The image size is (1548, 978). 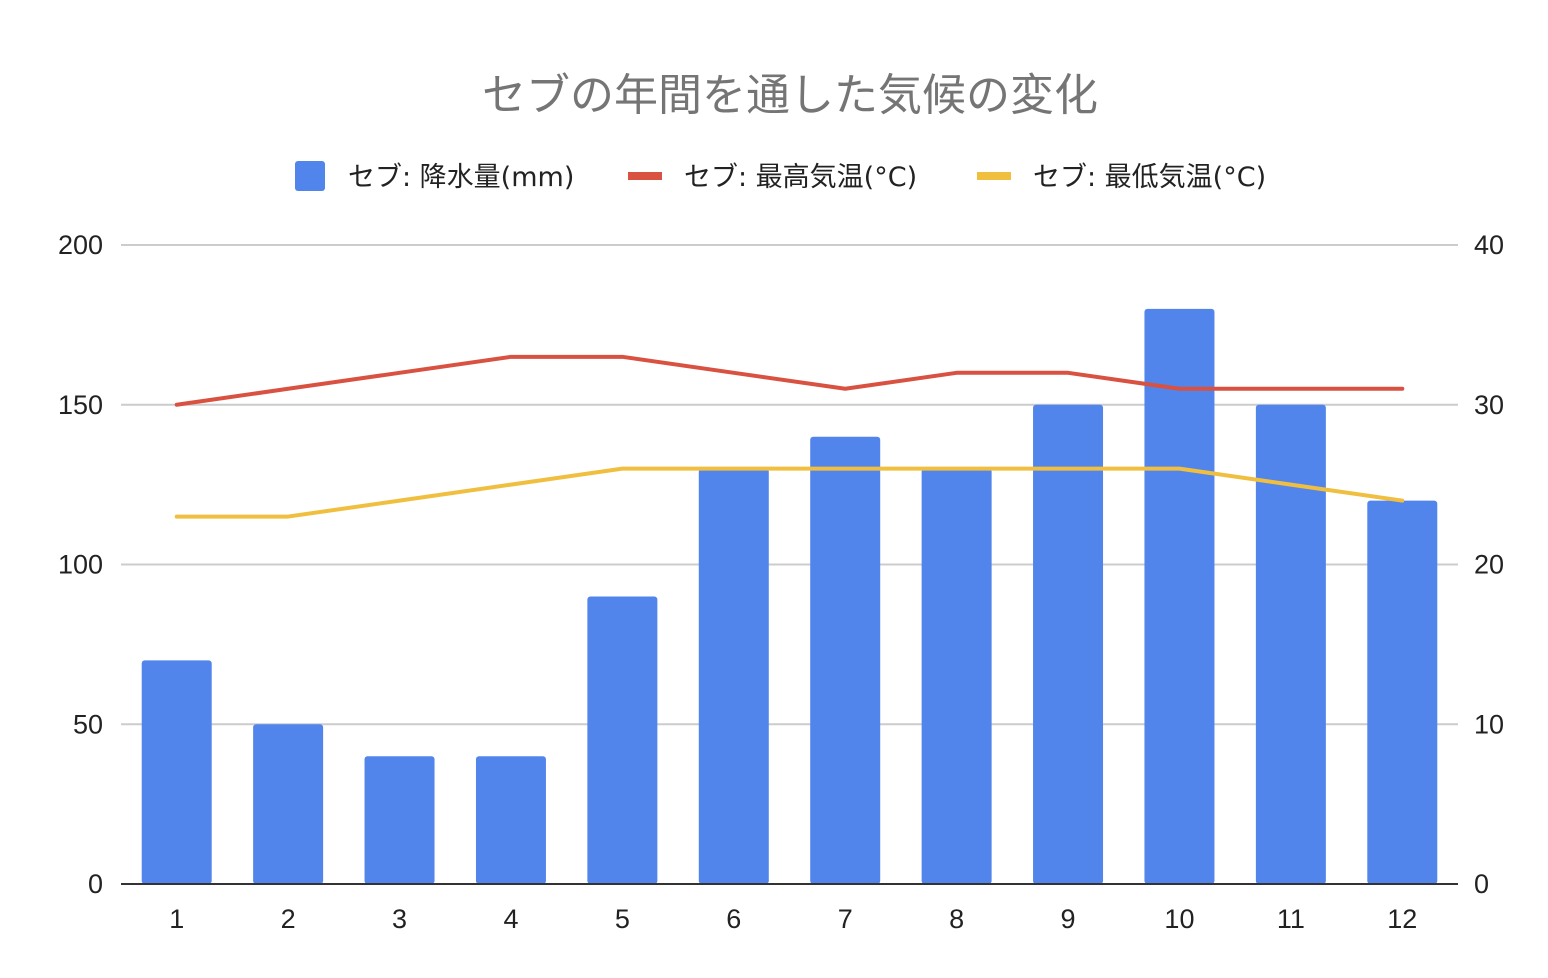 I want to click on x-tick-label: 7, so click(x=845, y=919).